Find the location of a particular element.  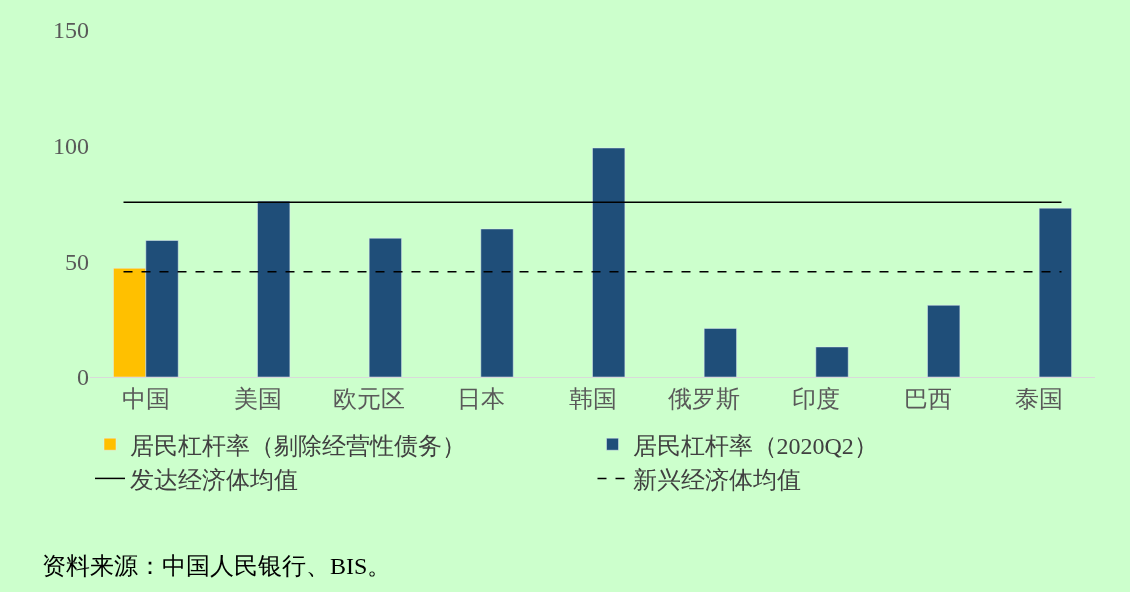

x-tick-label: 韩国 is located at coordinates (592, 398).